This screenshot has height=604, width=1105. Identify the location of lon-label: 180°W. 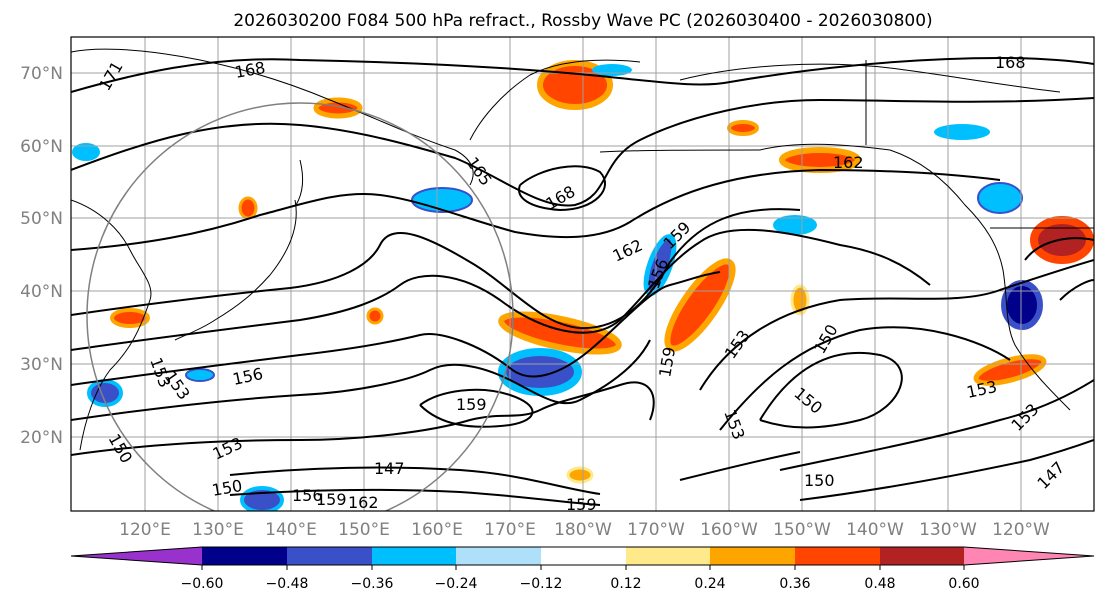
(583, 530).